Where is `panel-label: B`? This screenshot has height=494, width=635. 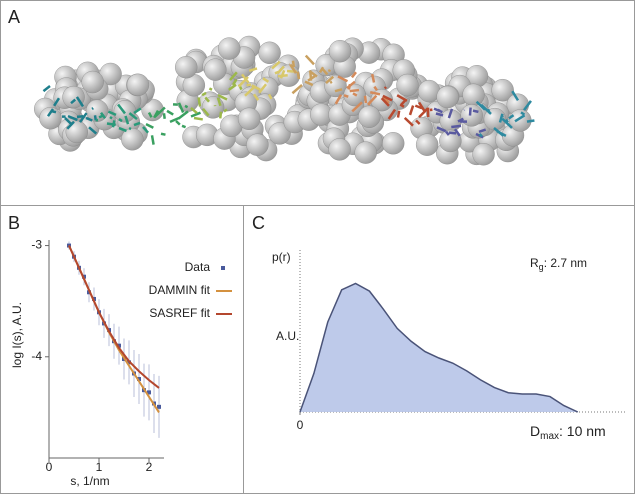 panel-label: B is located at coordinates (14, 223).